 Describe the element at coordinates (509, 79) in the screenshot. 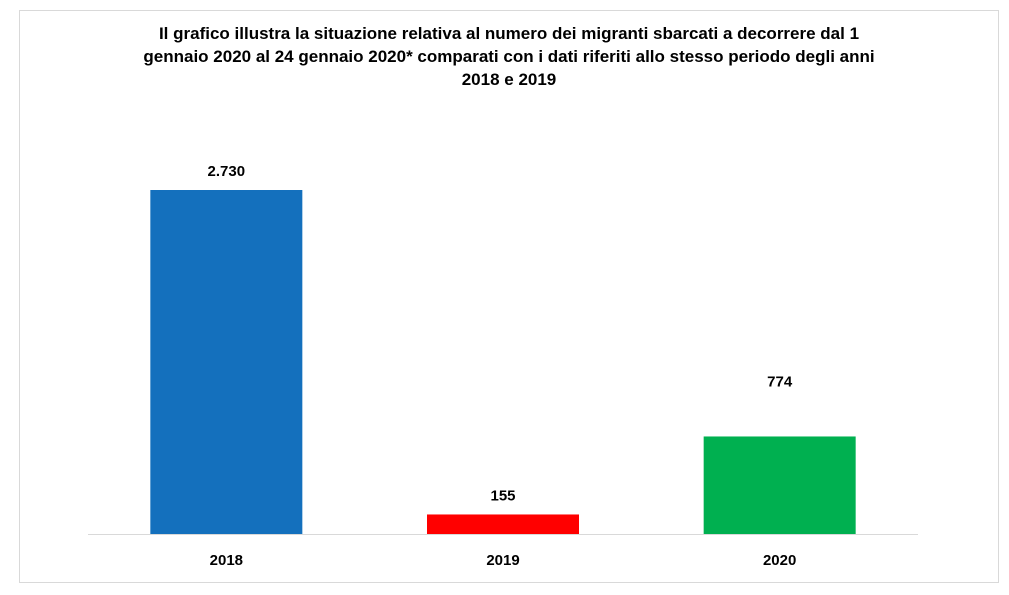

I see `chart-title-line-3: 2018 e 2019` at that location.